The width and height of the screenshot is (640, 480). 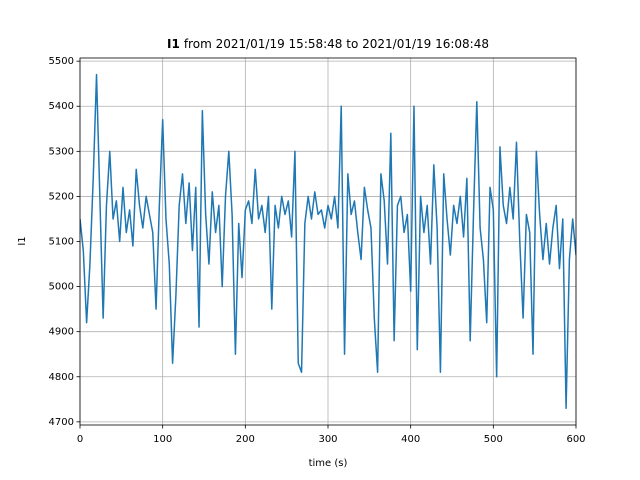 I want to click on y-axis-label: I1, so click(x=22, y=240).